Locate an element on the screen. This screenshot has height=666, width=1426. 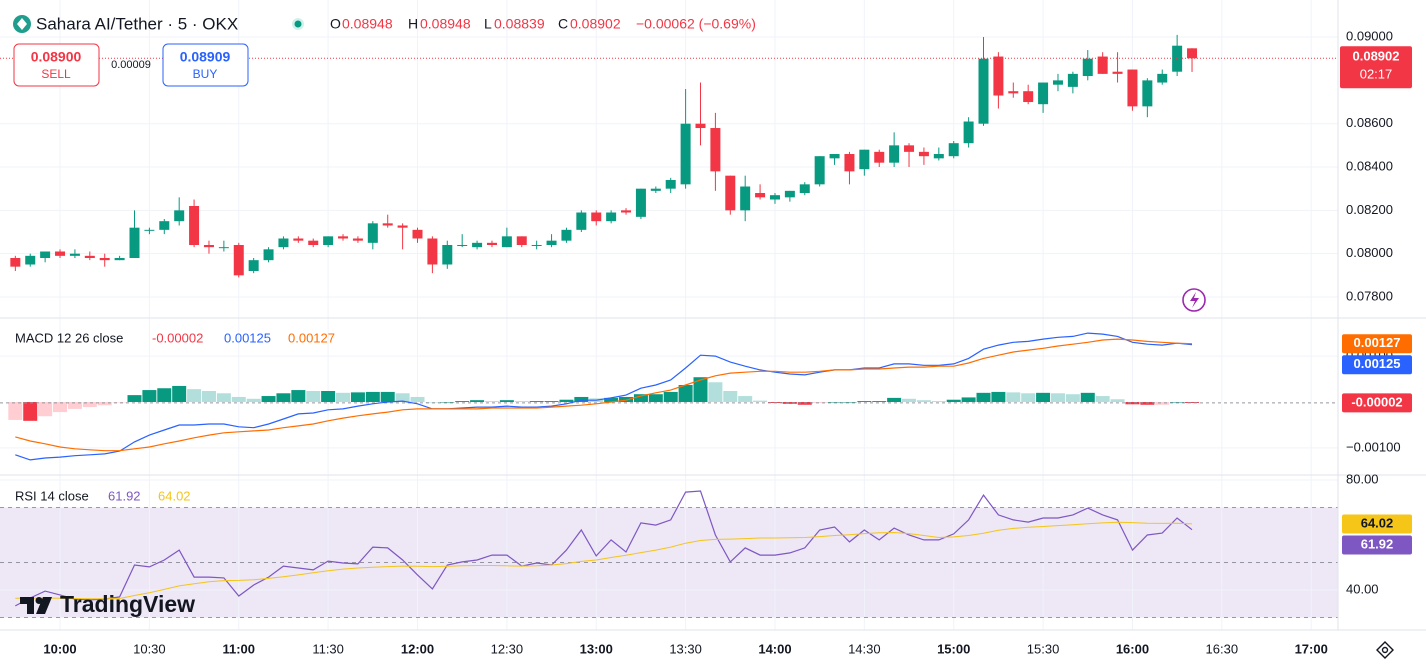
y-tick-label: 0.07800 is located at coordinates (1369, 295).